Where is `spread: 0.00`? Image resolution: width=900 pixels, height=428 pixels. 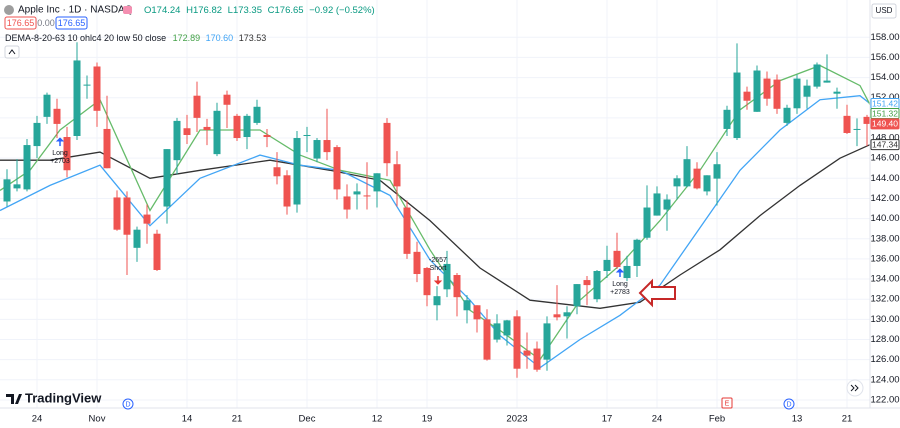
spread: 0.00 is located at coordinates (46, 23).